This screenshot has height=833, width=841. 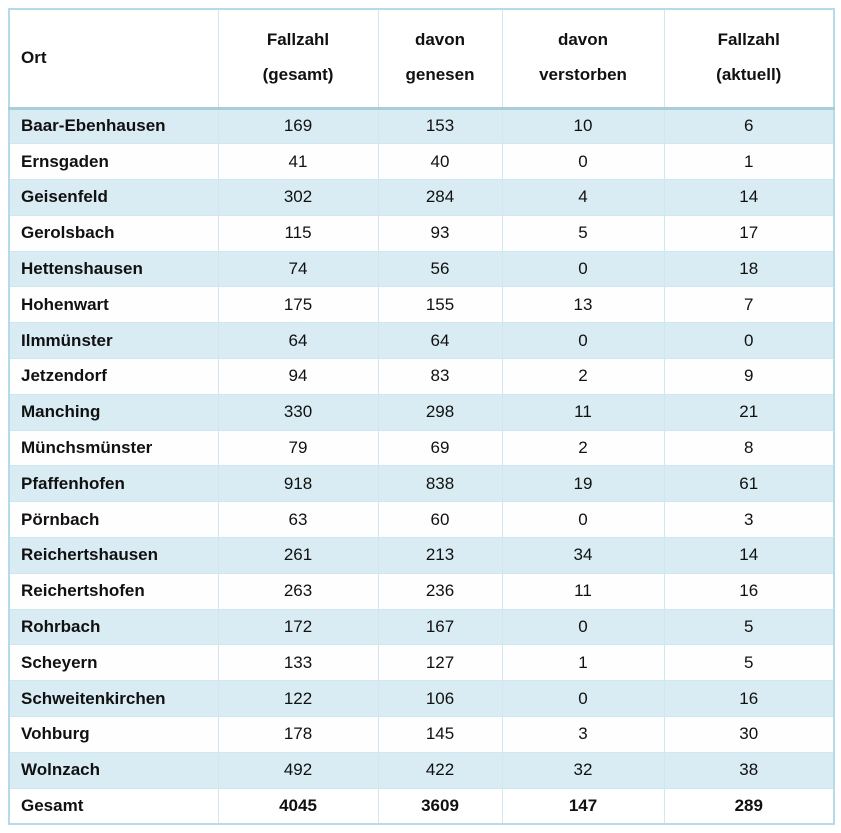 What do you see at coordinates (421, 806) in the screenshot?
I see `total-row: Gesamt 4045 3609 147 289` at bounding box center [421, 806].